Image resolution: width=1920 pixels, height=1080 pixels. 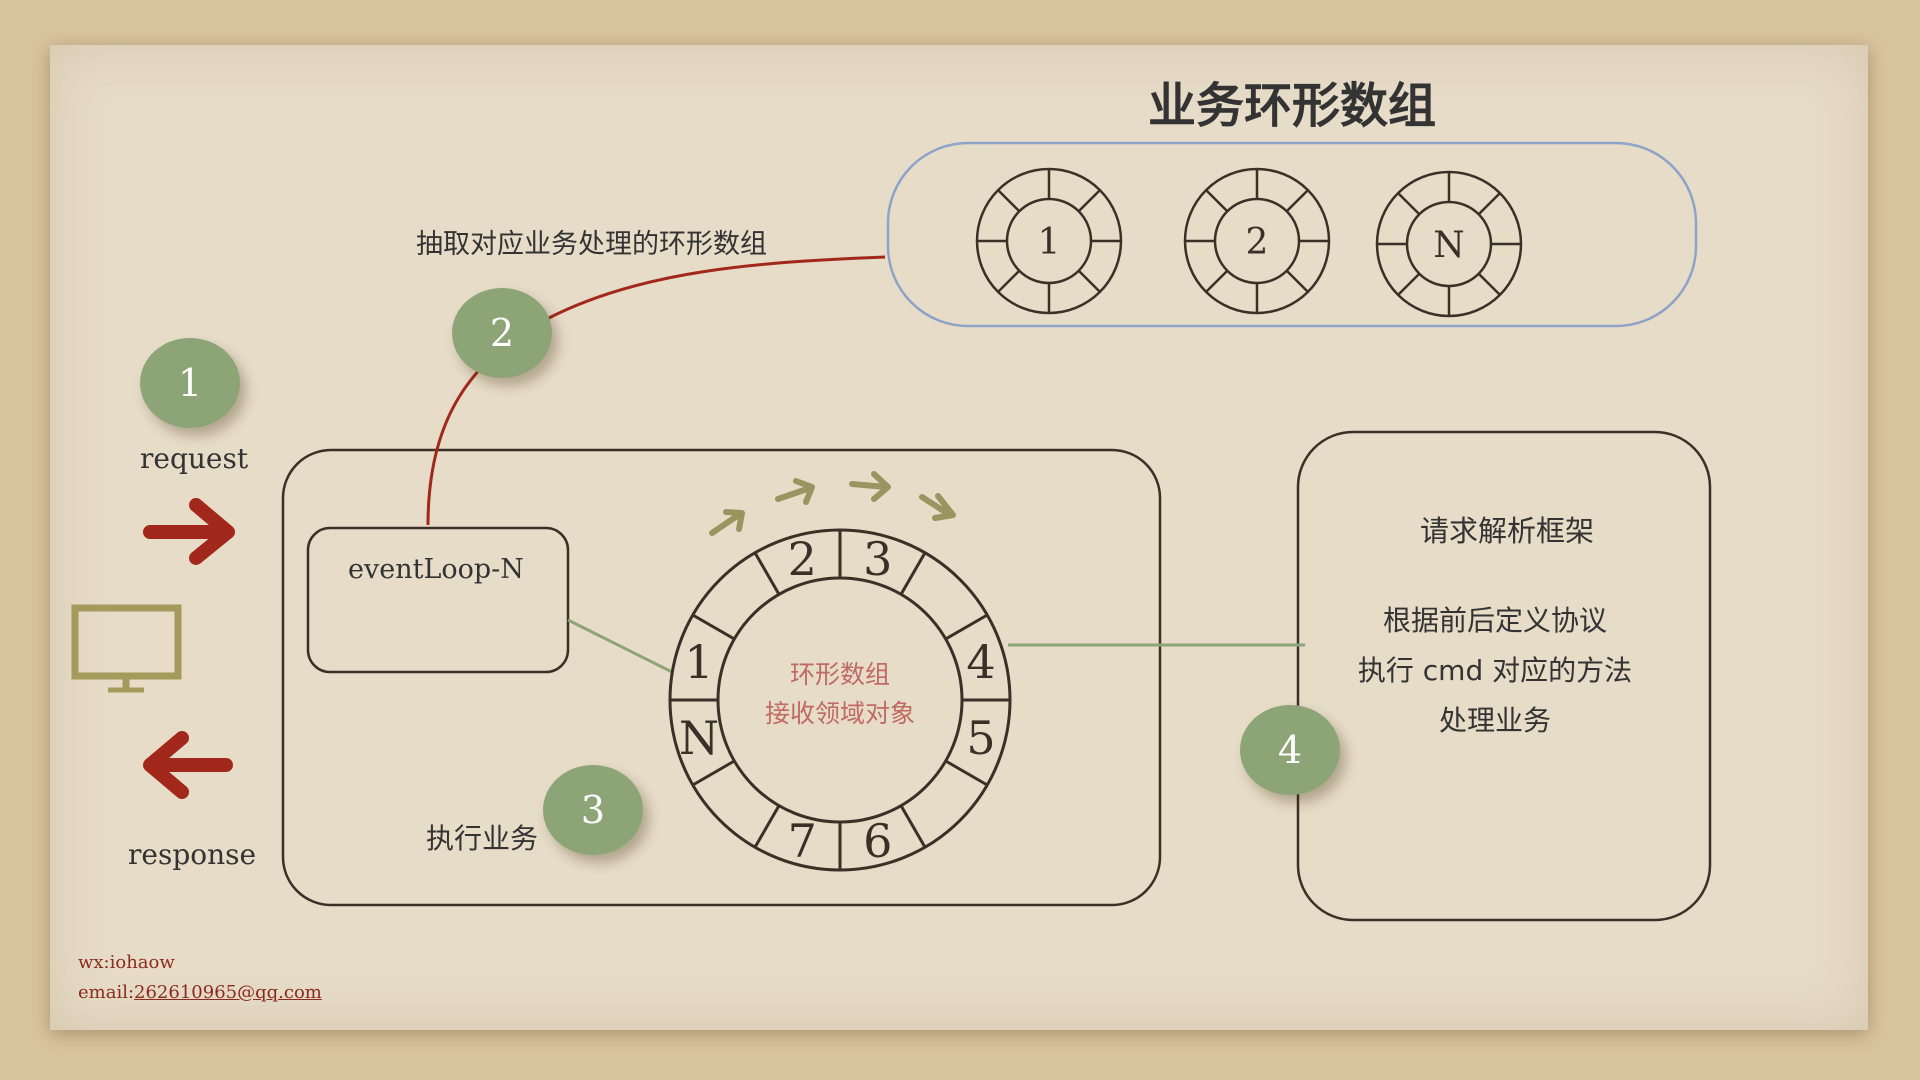 I want to click on framework-title: 请求解析框架, so click(x=1507, y=531).